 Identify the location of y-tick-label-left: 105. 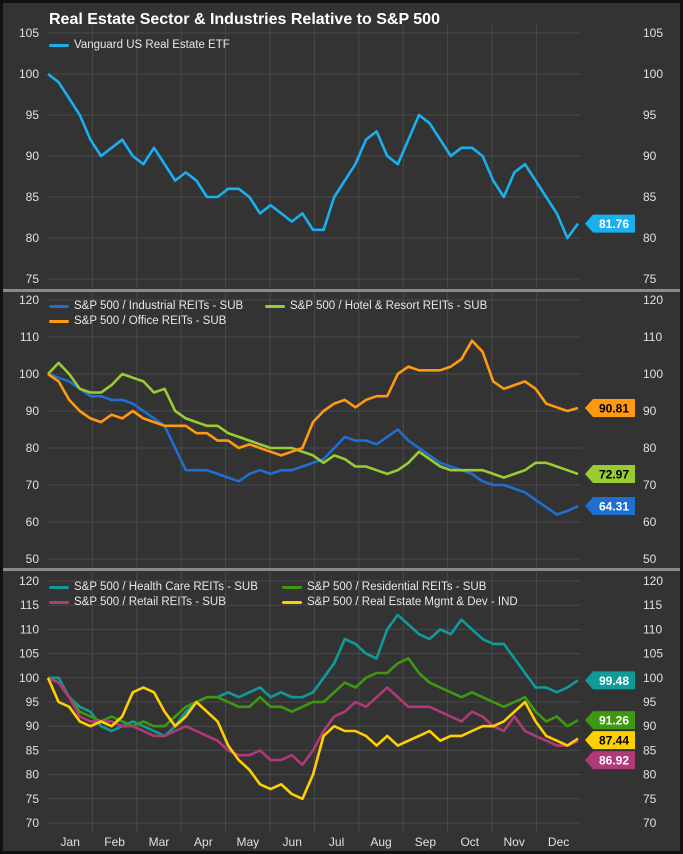
(29, 654).